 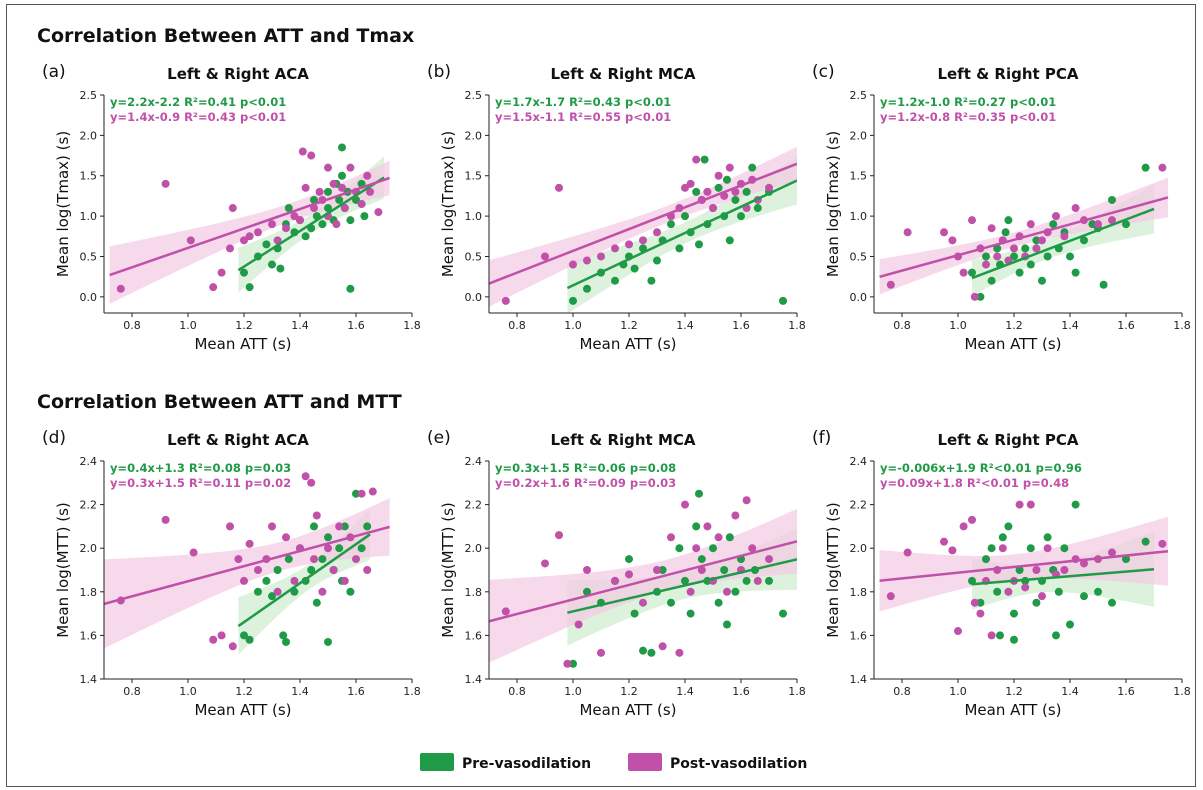 What do you see at coordinates (833, 204) in the screenshot?
I see `y-axis-label: Mean log(Tmax) (s)` at bounding box center [833, 204].